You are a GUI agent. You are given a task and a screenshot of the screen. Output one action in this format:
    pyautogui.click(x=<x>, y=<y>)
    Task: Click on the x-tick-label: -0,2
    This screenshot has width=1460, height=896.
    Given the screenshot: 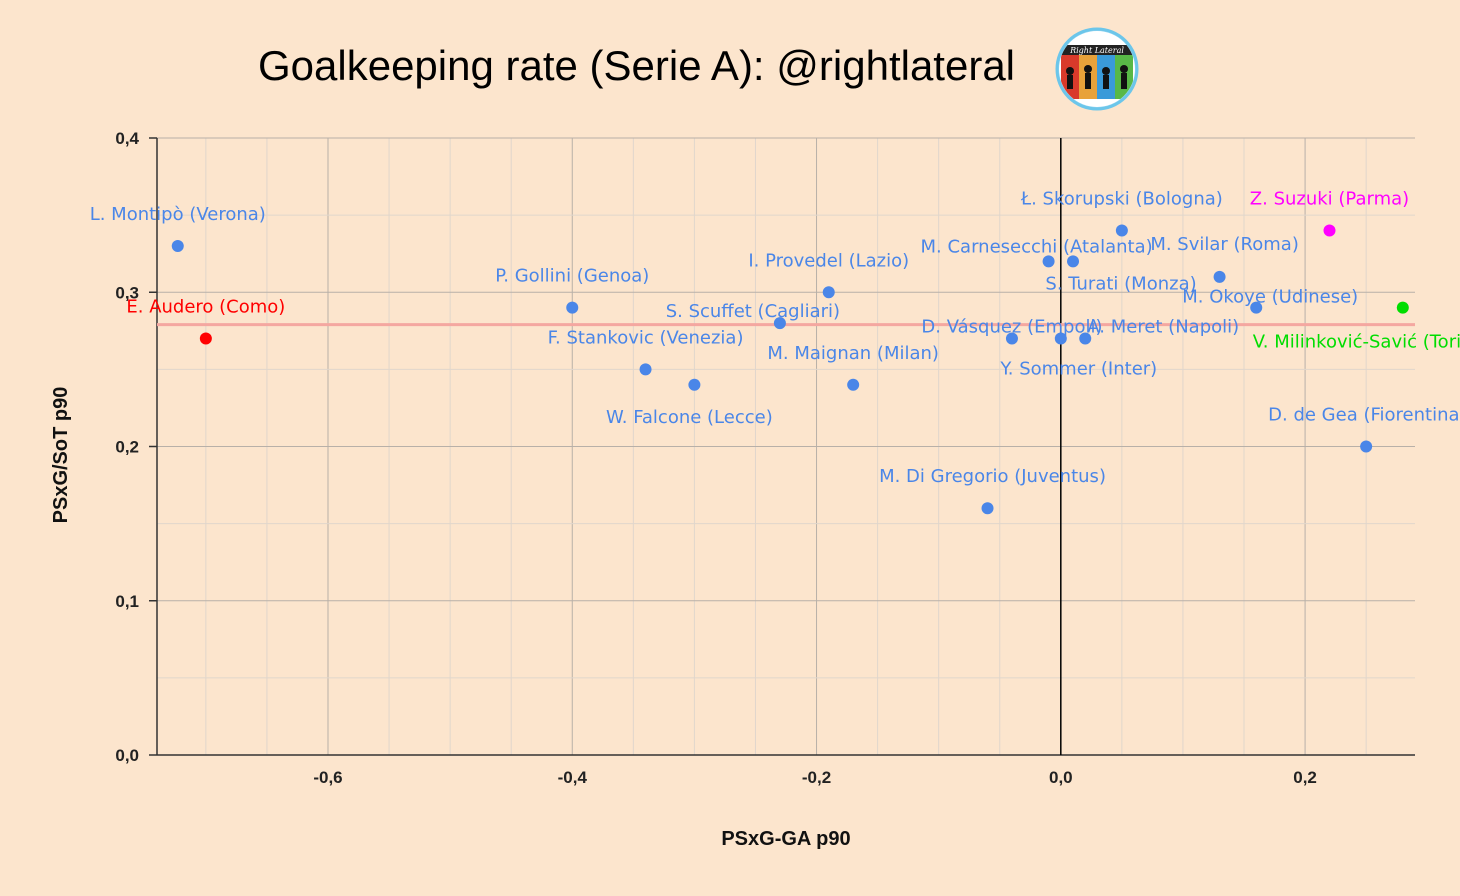 What is the action you would take?
    pyautogui.click(x=816, y=777)
    